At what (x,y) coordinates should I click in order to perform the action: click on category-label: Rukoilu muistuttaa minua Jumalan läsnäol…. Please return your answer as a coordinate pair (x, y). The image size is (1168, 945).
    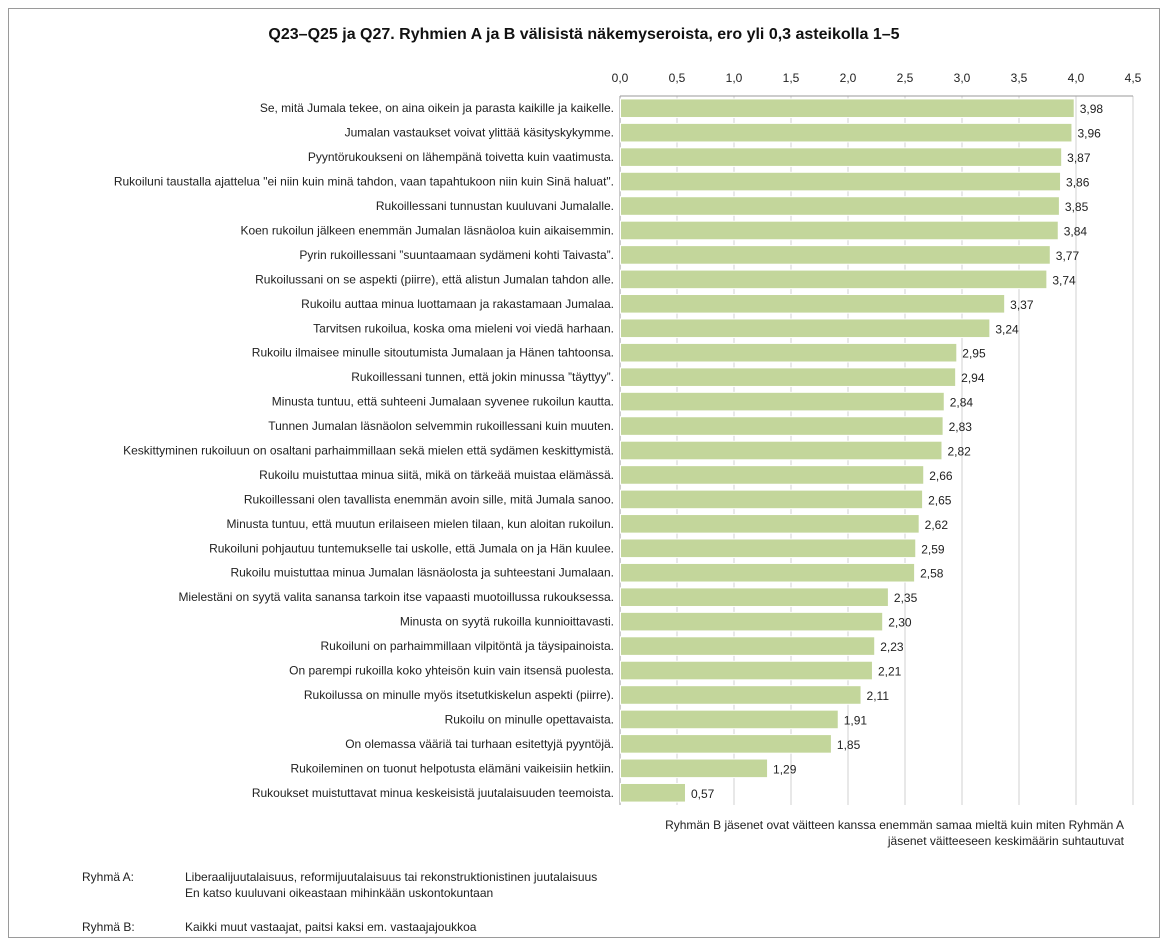
    Looking at the image, I should click on (422, 573).